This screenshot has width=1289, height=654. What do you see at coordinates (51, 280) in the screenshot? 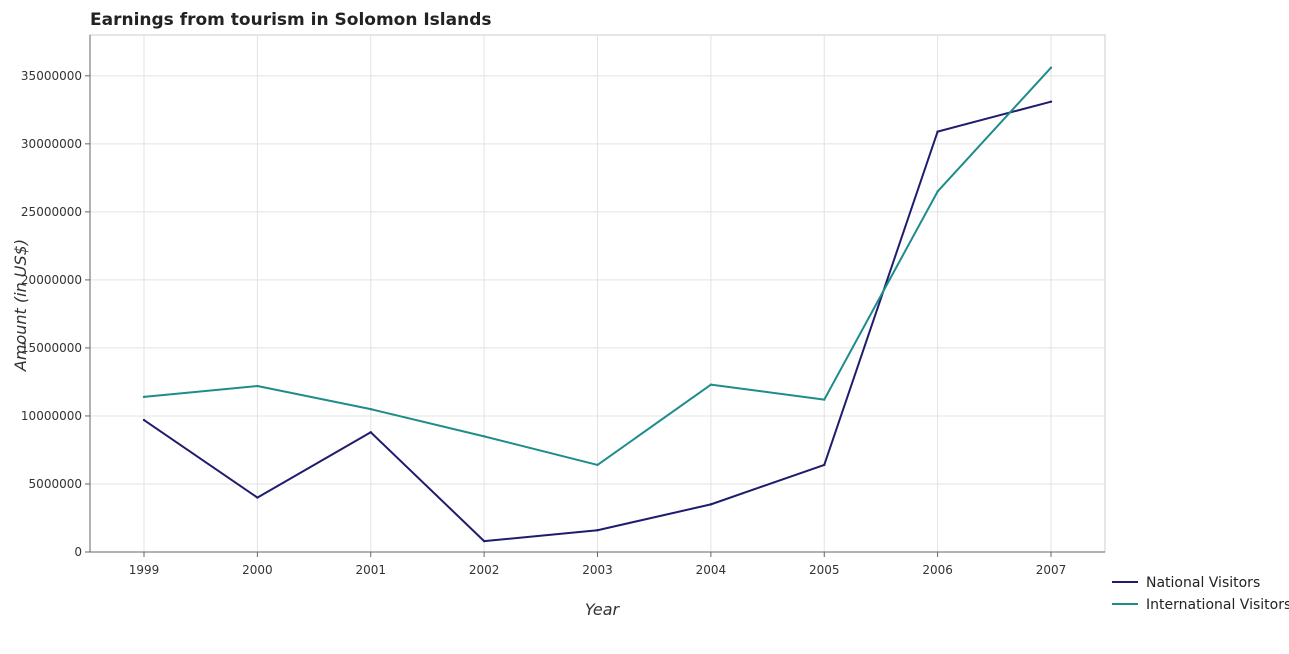
I see `y-tick-label: 20000000` at bounding box center [51, 280].